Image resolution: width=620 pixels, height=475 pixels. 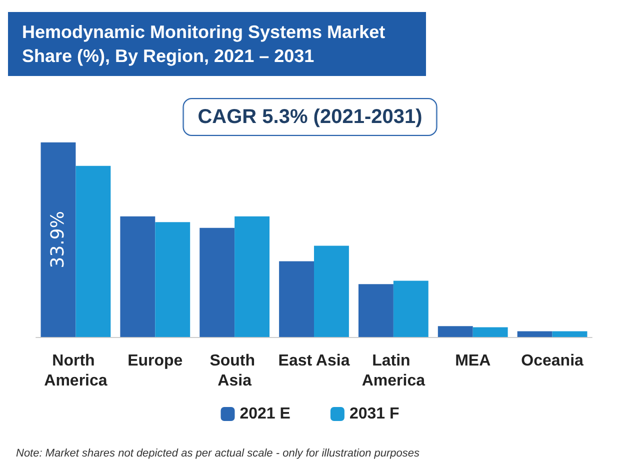 I want to click on x-tick-label: MEA, so click(x=473, y=361).